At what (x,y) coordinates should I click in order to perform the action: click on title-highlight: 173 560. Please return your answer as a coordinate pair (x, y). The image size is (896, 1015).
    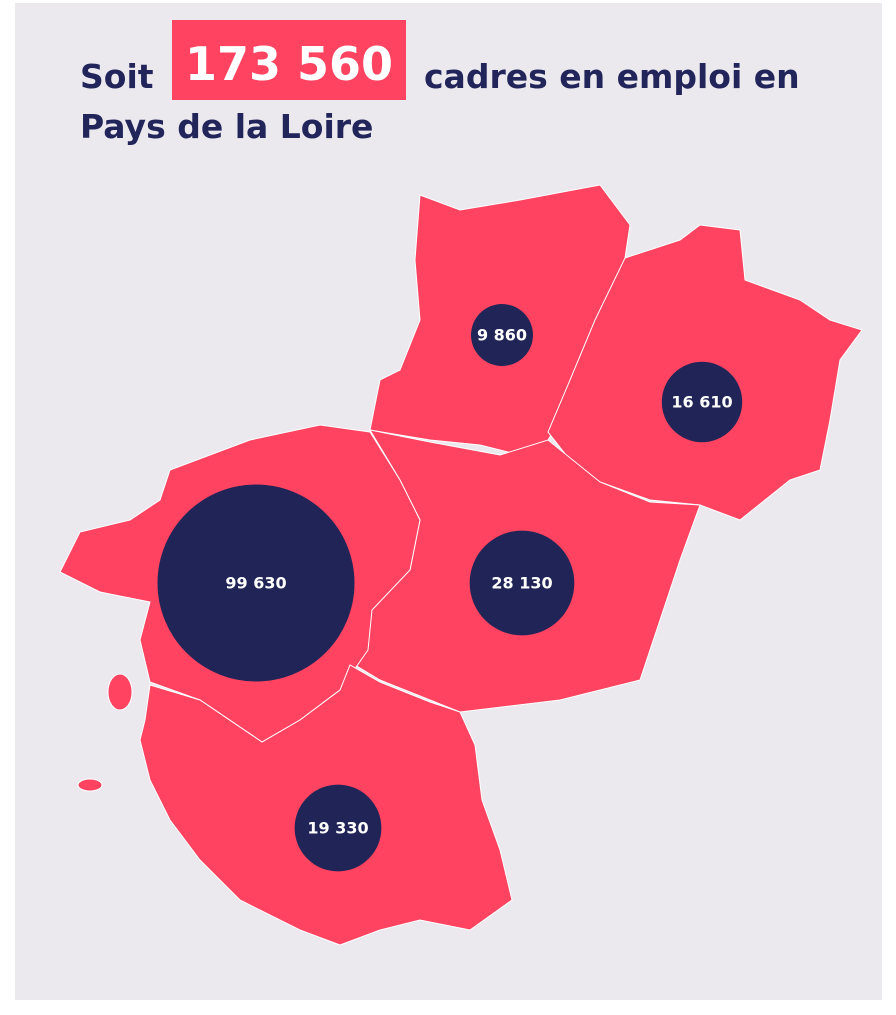
    Looking at the image, I should click on (289, 64).